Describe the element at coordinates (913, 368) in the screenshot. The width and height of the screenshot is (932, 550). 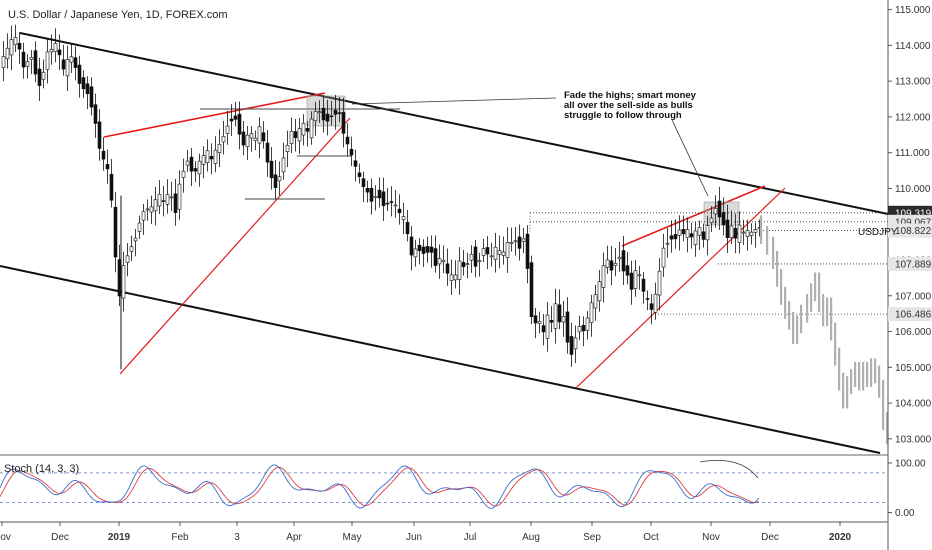
I see `price-tick-label: 105.000` at that location.